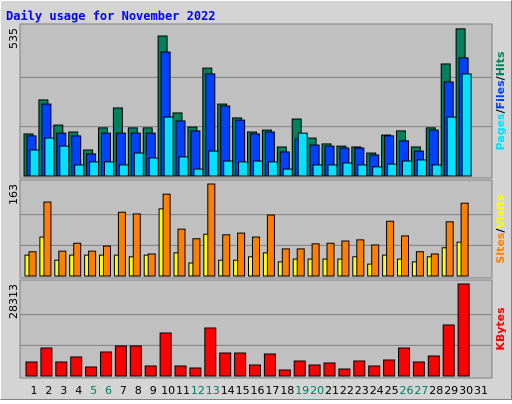  What do you see at coordinates (436, 390) in the screenshot?
I see `x-tick-label: 28` at bounding box center [436, 390].